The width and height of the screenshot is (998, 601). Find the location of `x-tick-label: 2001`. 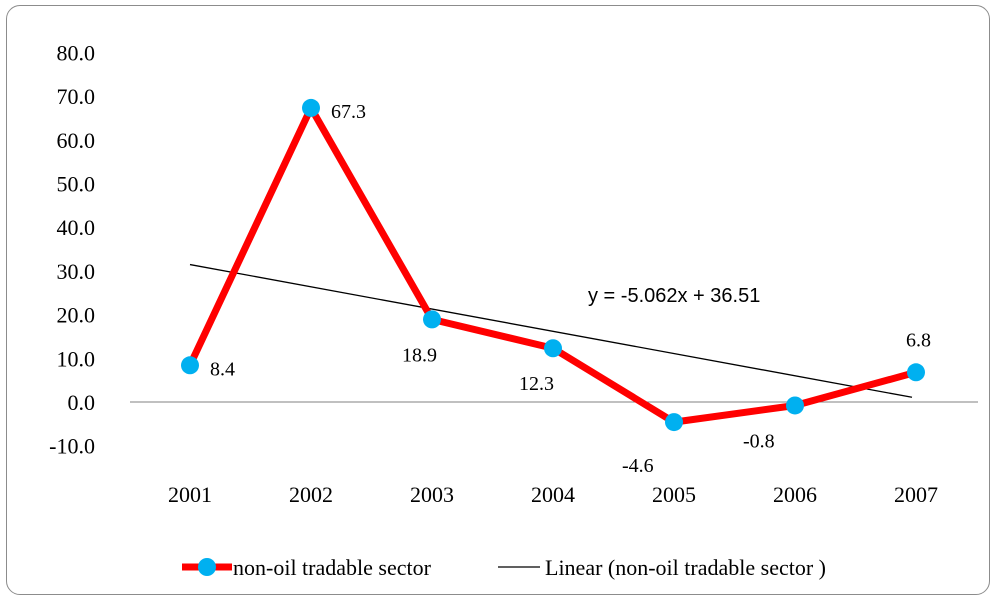

x-tick-label: 2001 is located at coordinates (190, 494).